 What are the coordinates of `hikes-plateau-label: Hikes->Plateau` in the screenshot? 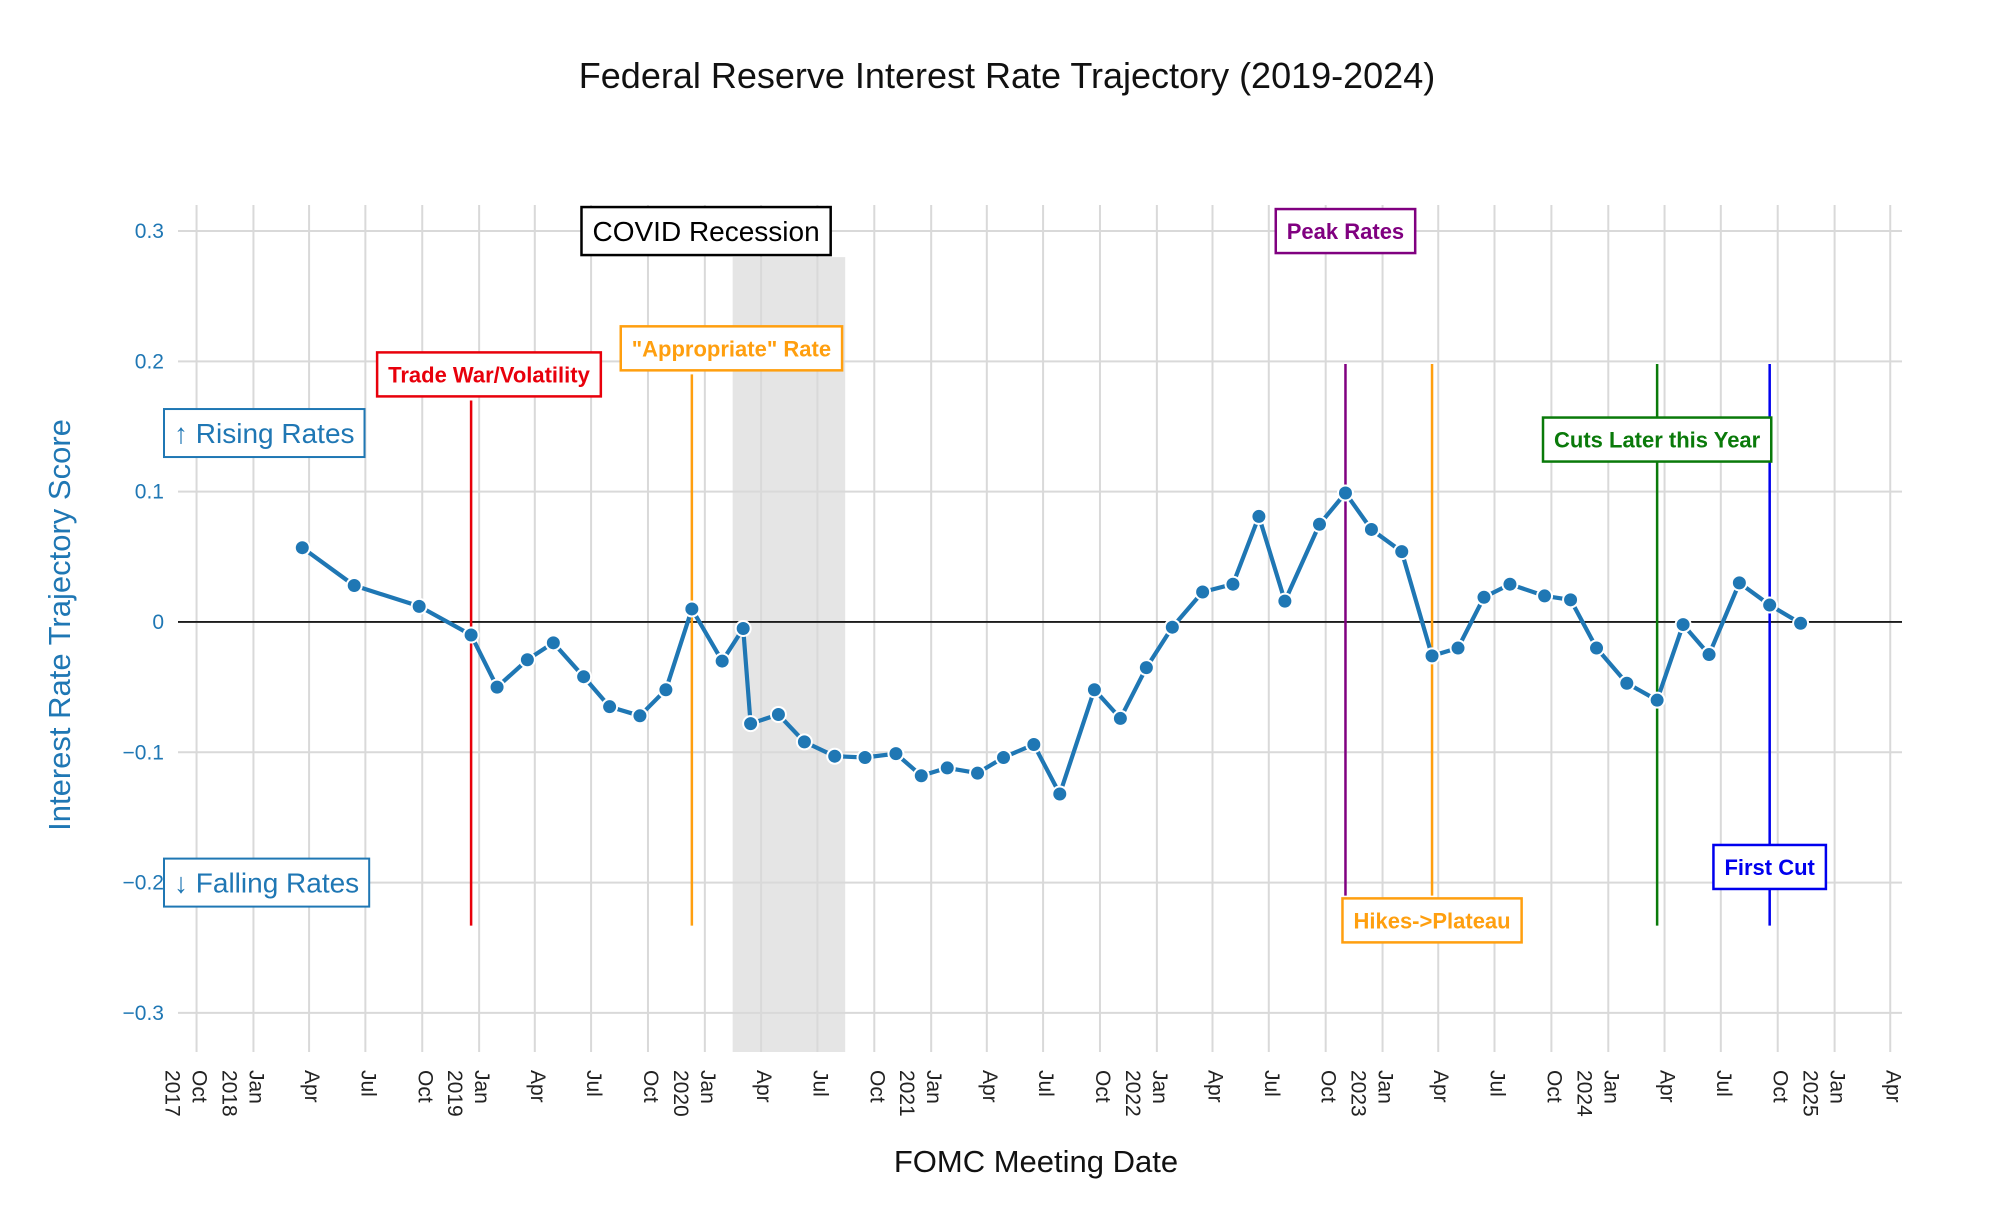 It's located at (1431, 920).